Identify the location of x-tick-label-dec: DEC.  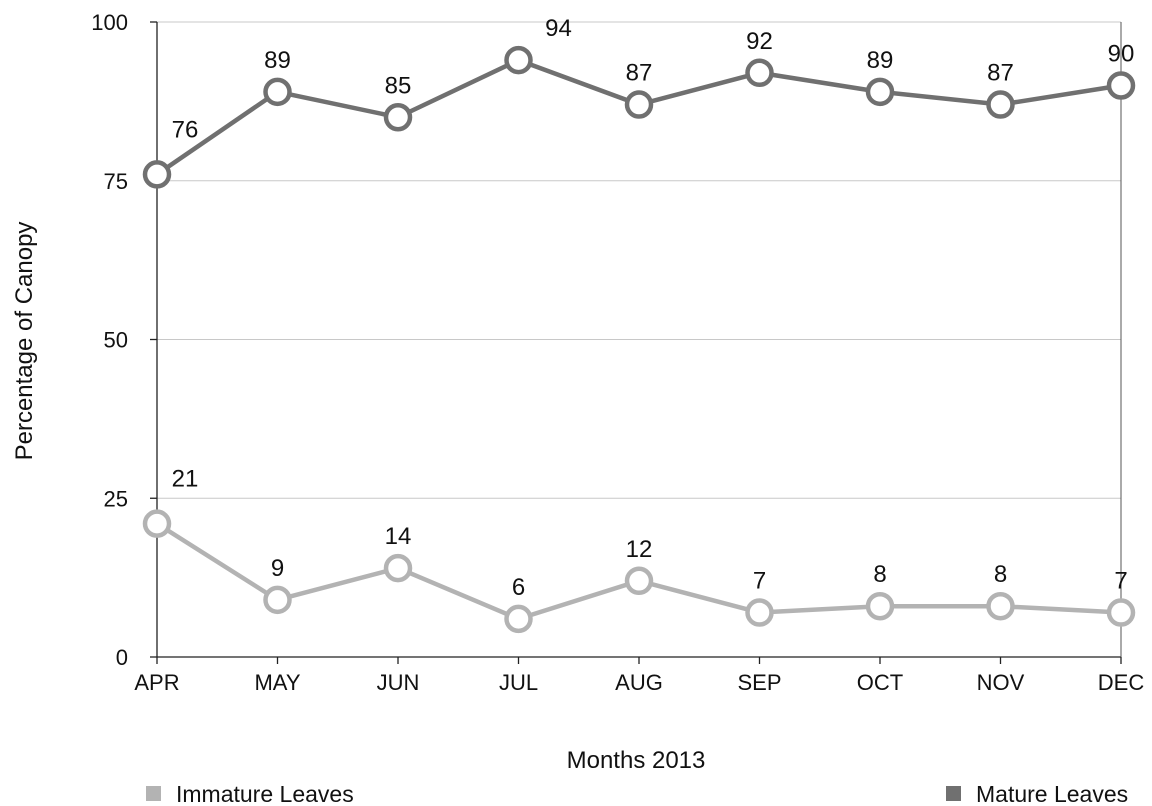
(1121, 682).